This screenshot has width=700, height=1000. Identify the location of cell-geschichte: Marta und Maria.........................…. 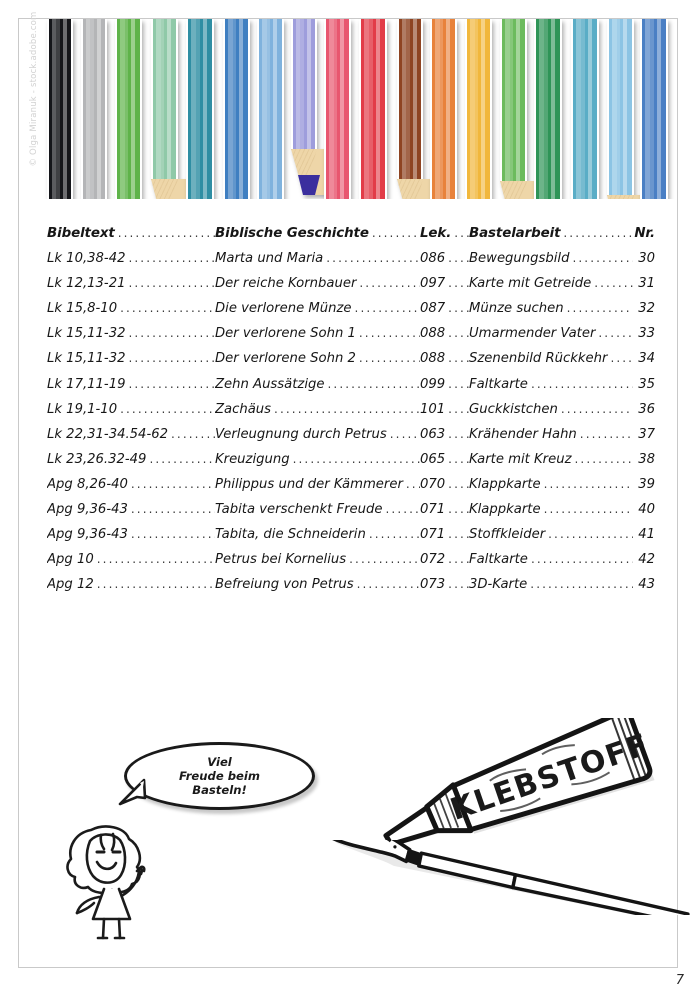
(317, 258).